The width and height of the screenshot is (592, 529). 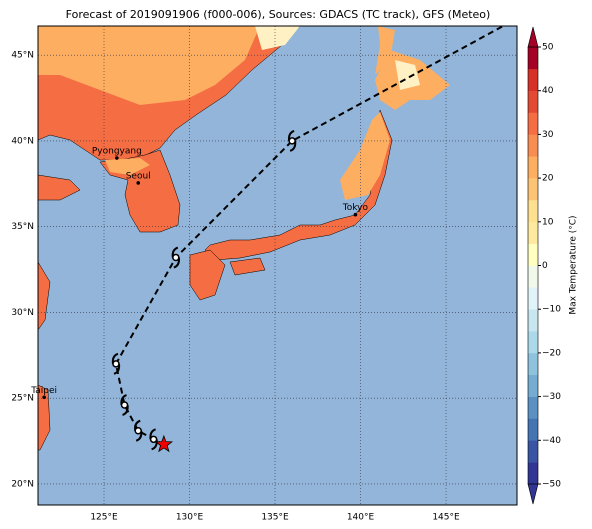 I want to click on colorbar: −50 −40 −30 −20 −10 0 10 20 30 40 50, so click(x=544, y=265).